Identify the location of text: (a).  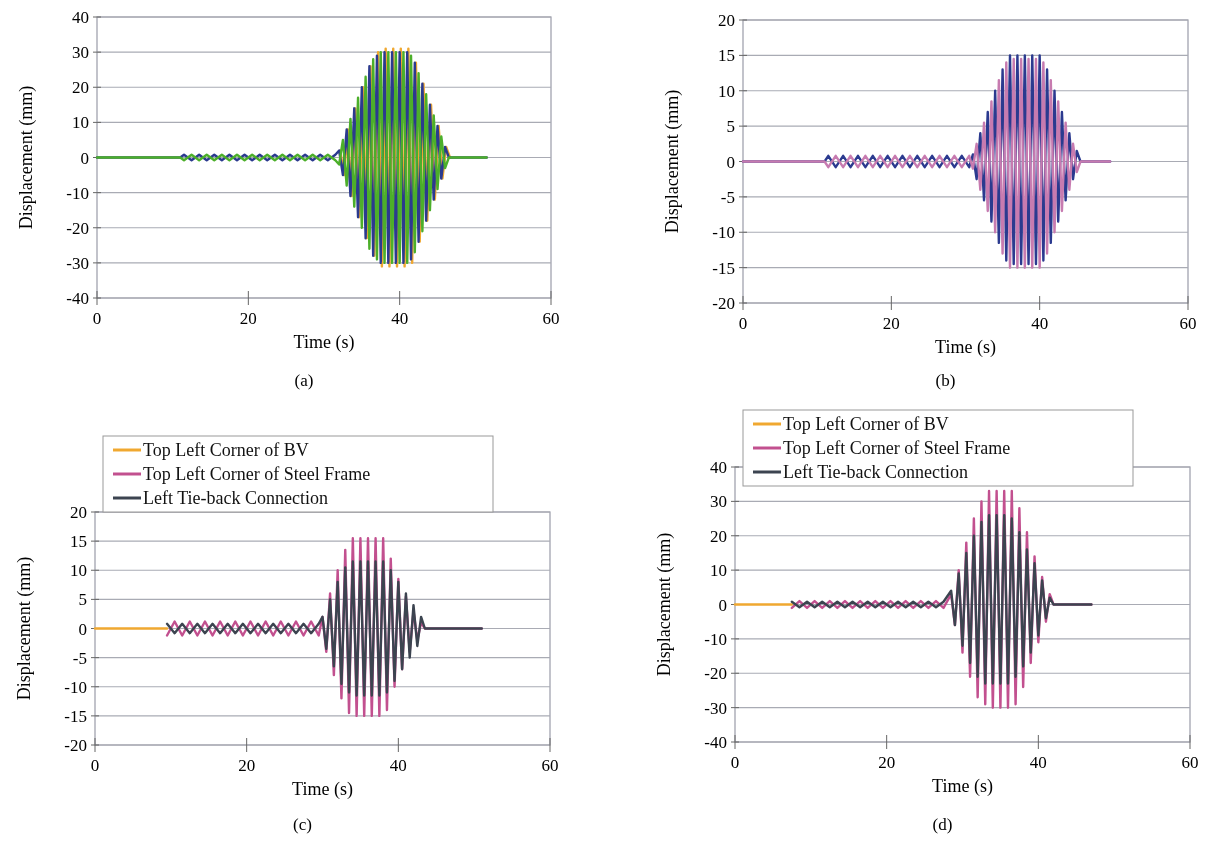
(304, 380).